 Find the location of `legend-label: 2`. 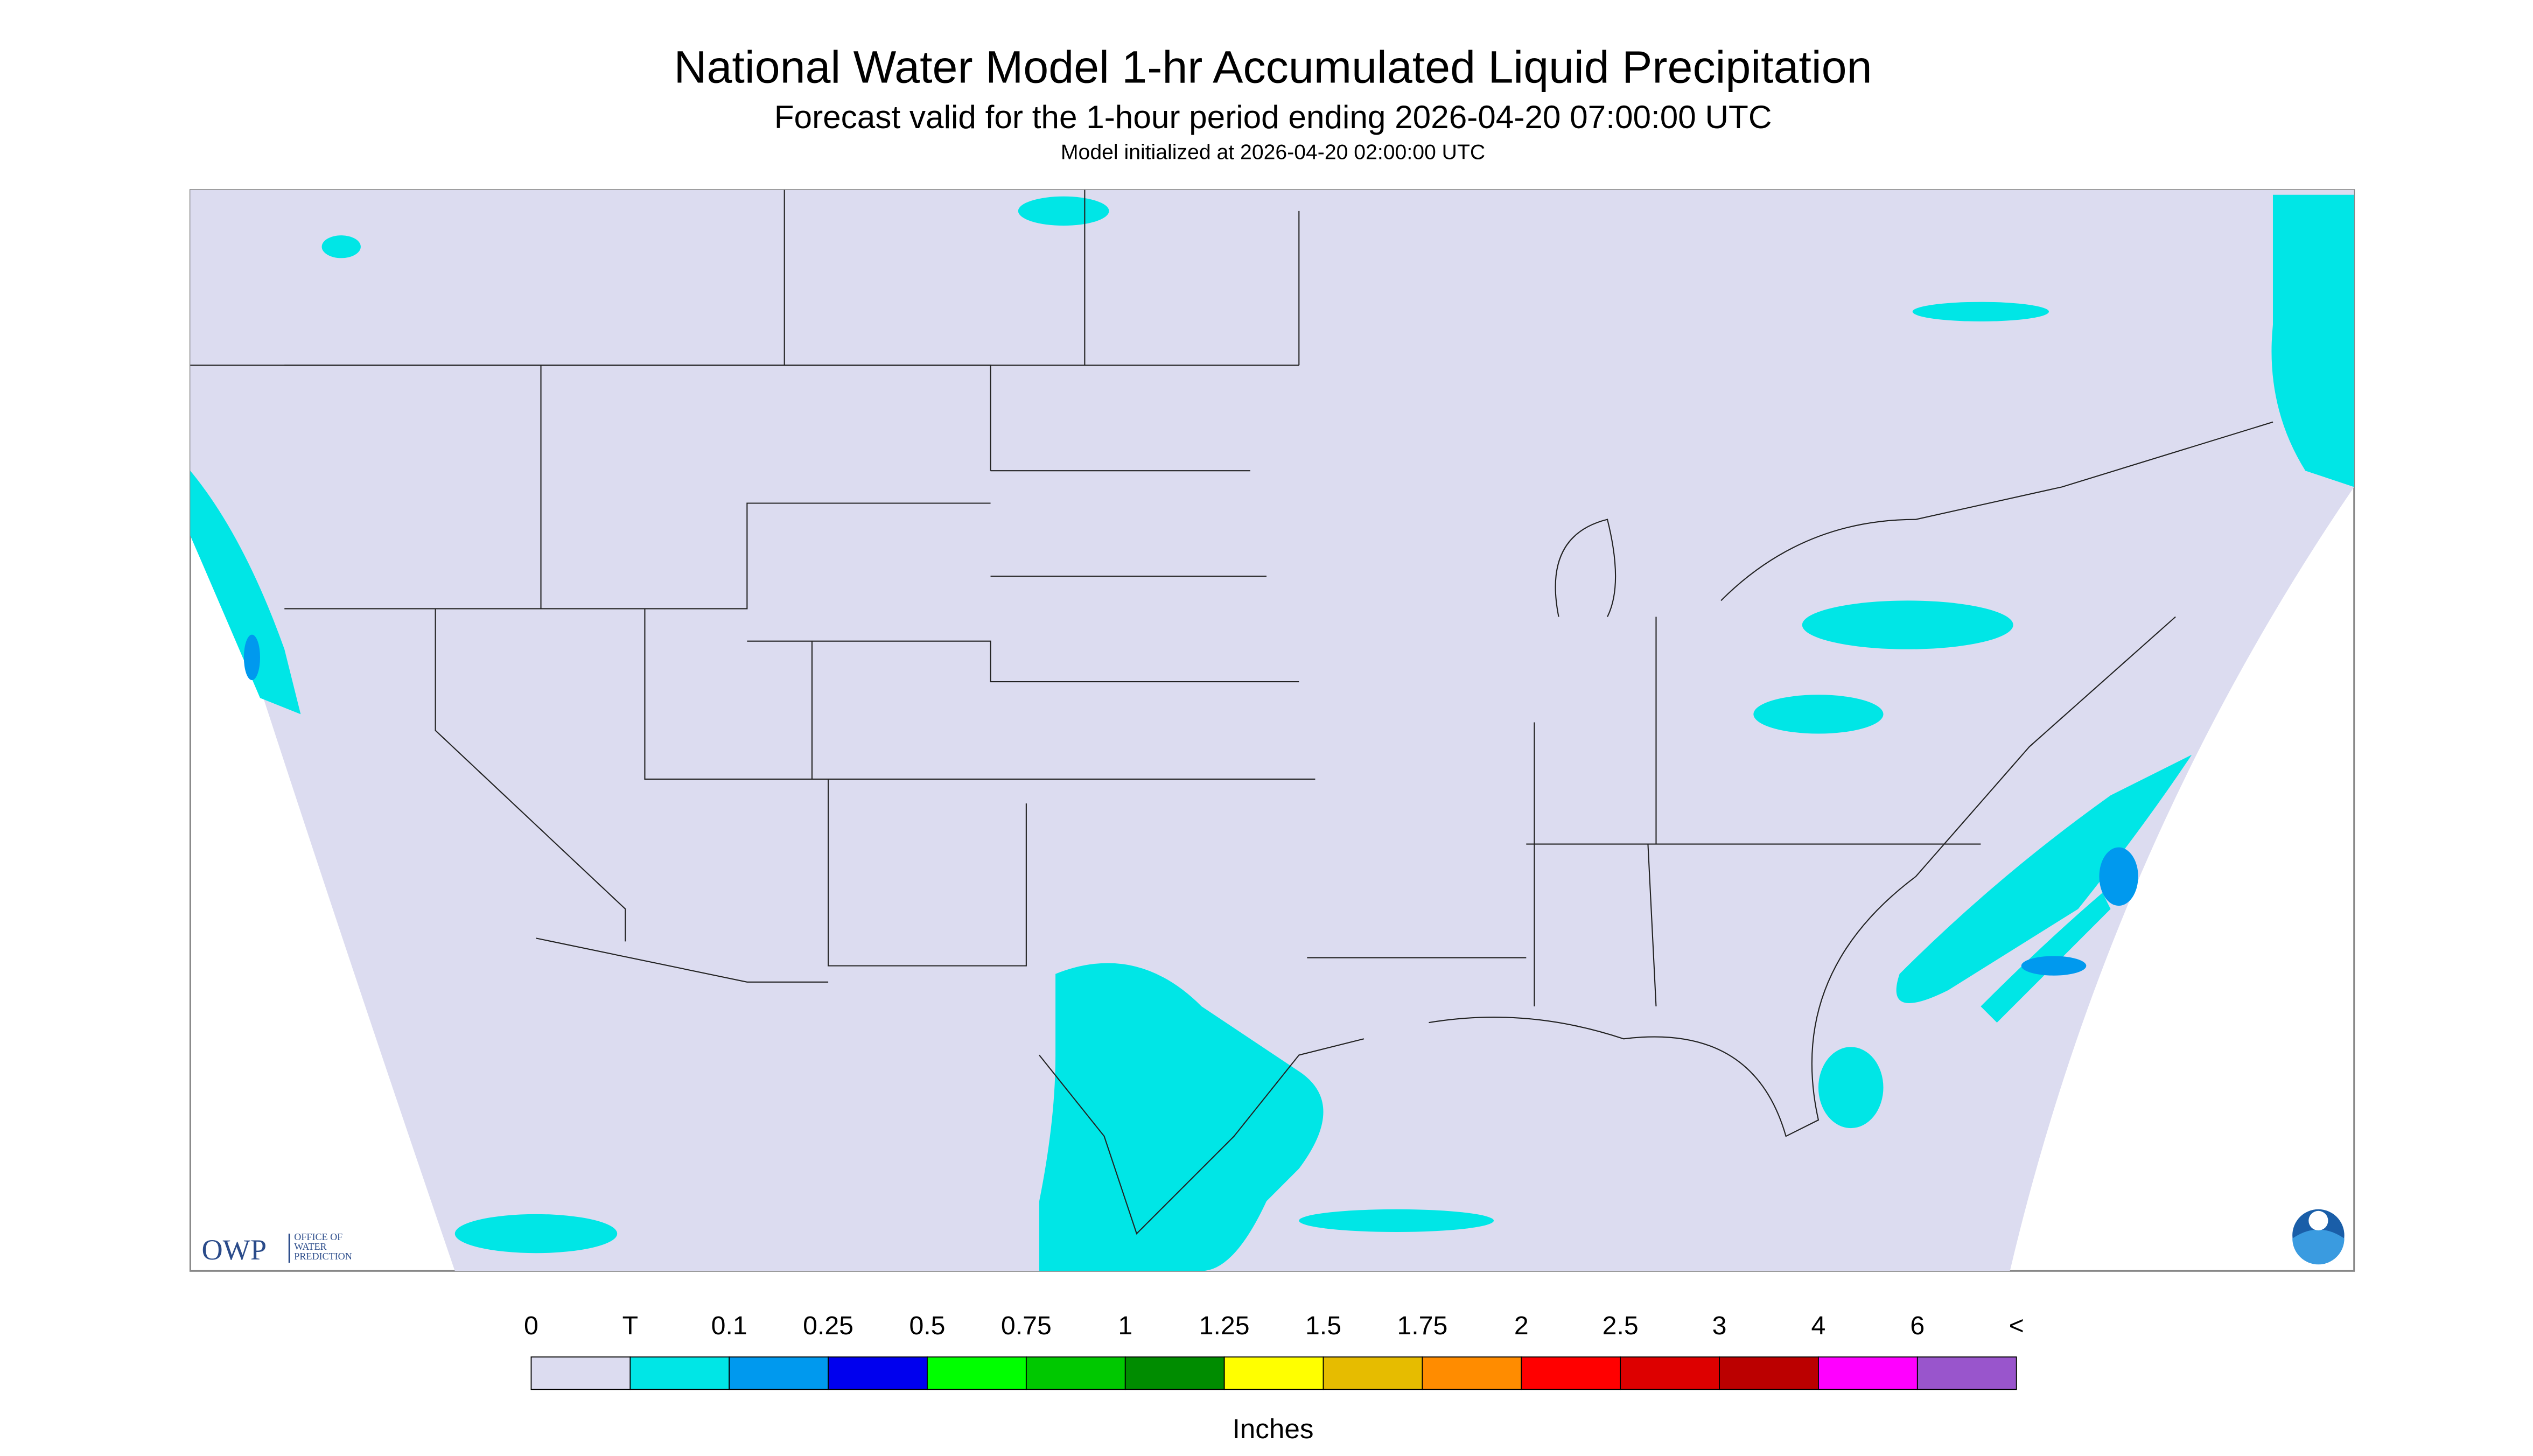

legend-label: 2 is located at coordinates (1521, 1325).